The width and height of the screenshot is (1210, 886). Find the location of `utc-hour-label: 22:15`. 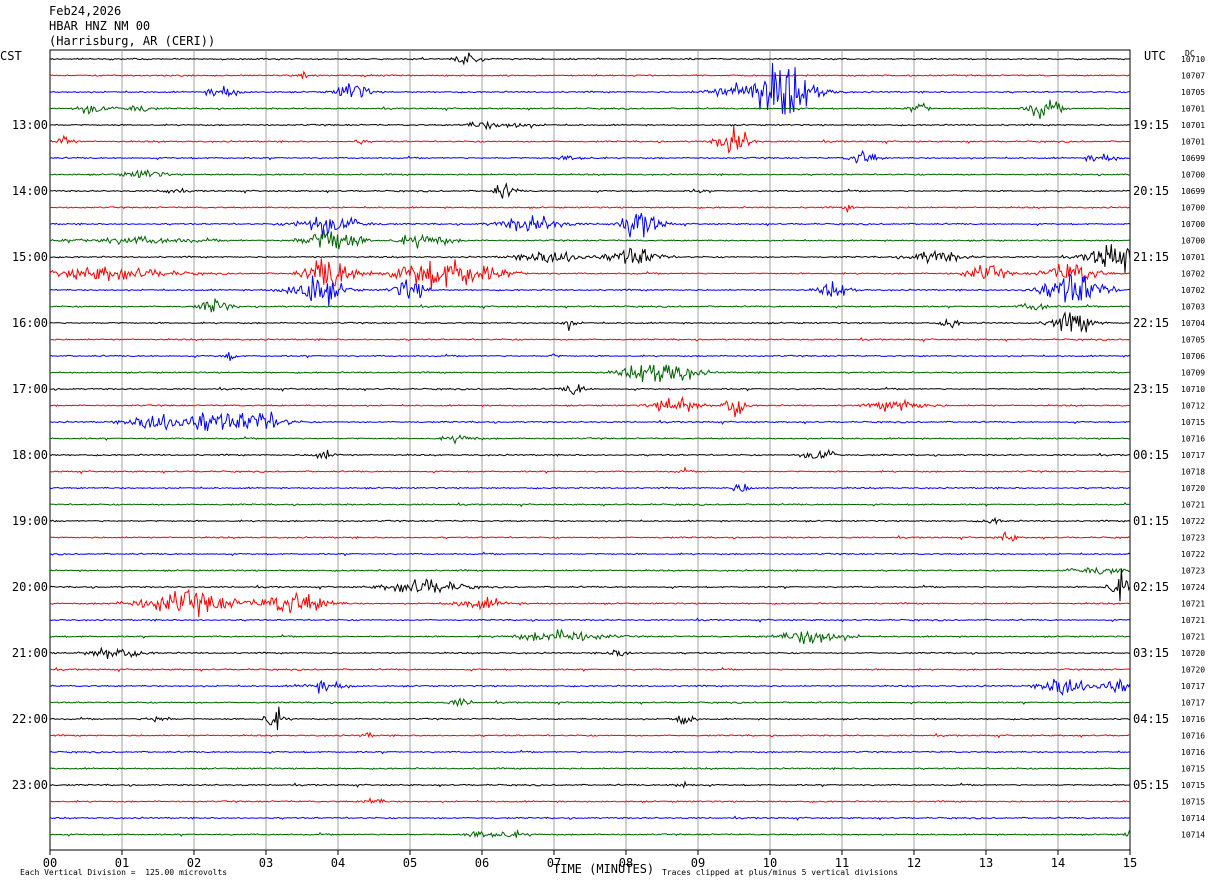

utc-hour-label: 22:15 is located at coordinates (1151, 323).